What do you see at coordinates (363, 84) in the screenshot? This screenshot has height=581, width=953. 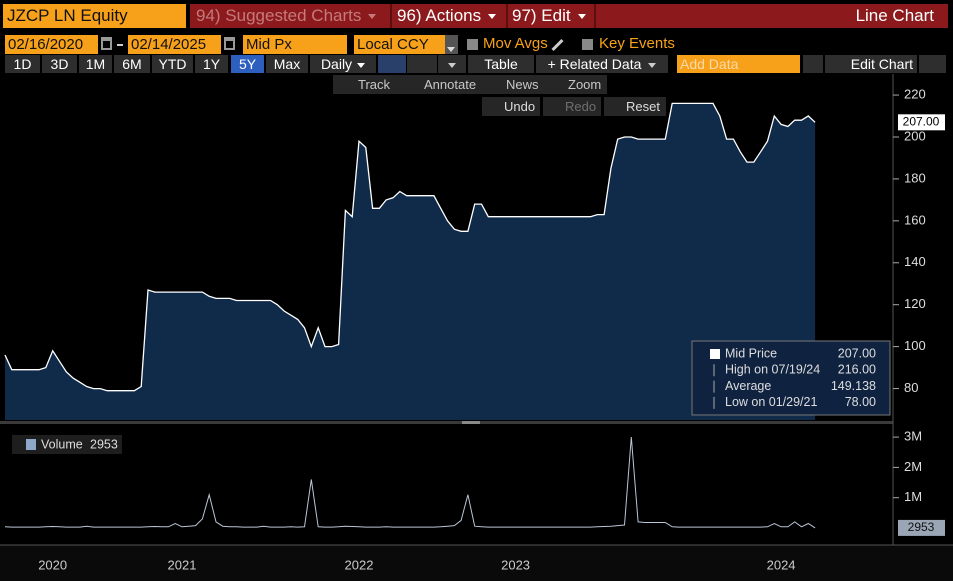 I see `tool-button: Track` at bounding box center [363, 84].